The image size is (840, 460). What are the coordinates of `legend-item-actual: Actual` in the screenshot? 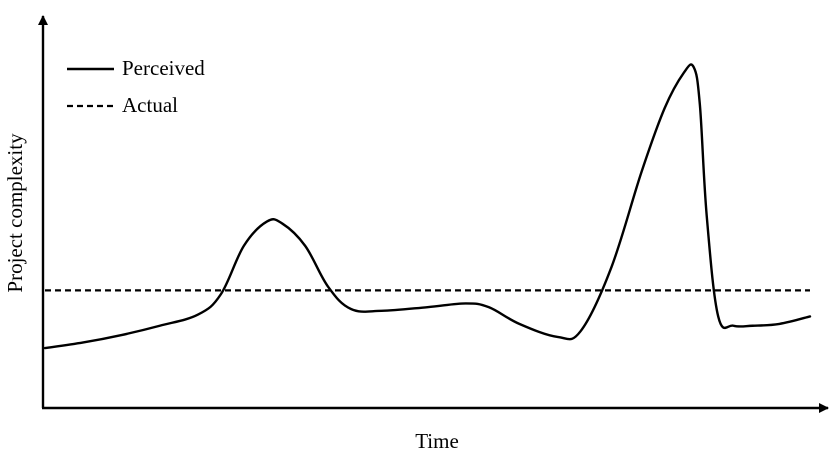 It's located at (122, 105).